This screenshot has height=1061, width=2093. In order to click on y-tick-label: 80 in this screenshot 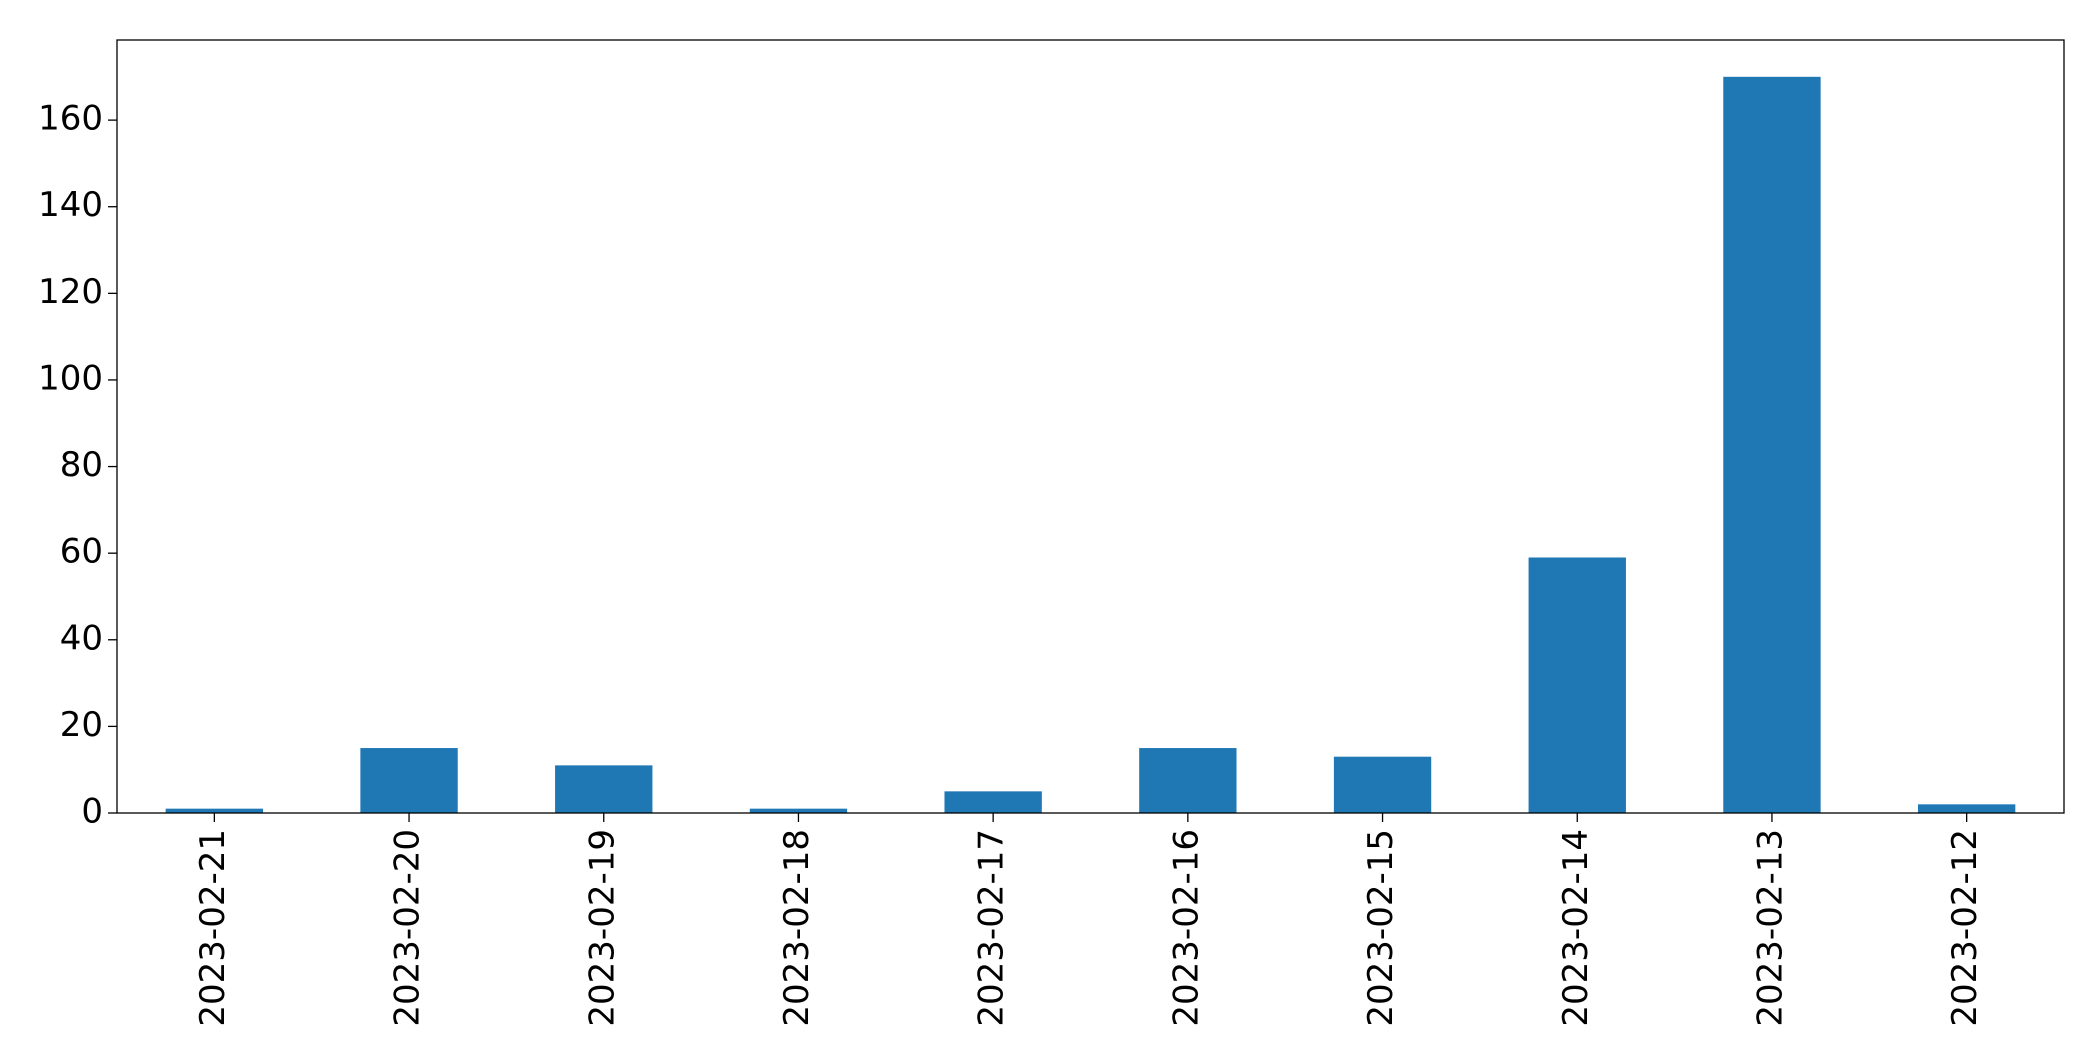, I will do `click(81, 465)`.